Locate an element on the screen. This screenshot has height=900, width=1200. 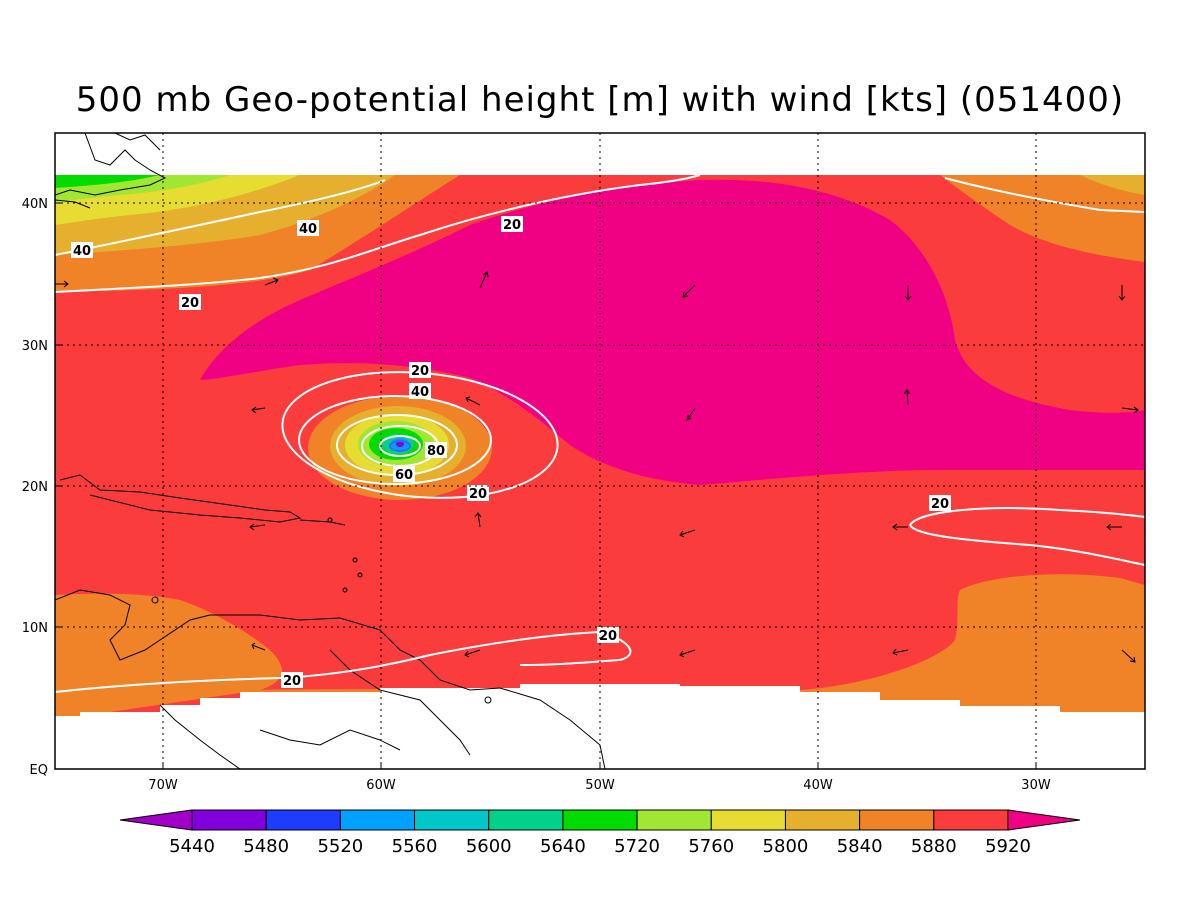
low-core is located at coordinates (400, 444).